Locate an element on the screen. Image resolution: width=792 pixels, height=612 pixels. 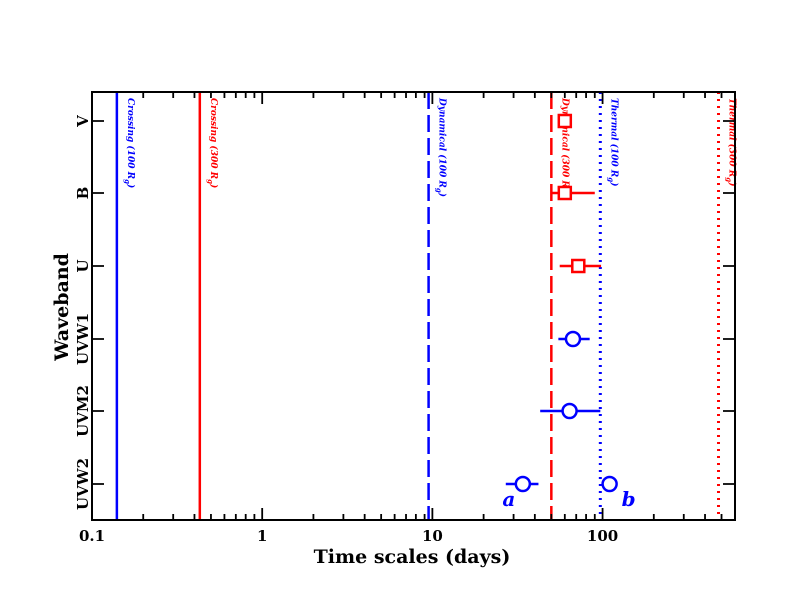
y-tick-label: UVW1 is located at coordinates (83, 339).